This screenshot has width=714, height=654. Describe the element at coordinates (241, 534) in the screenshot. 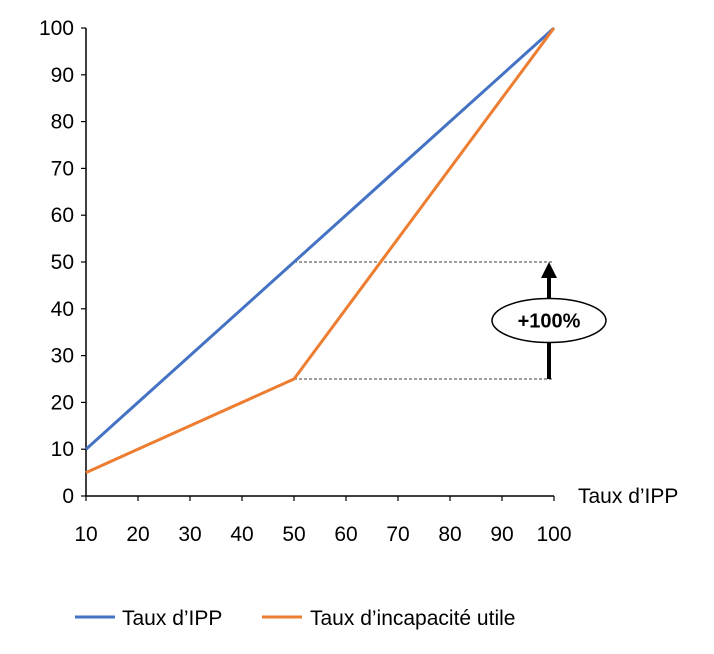

I see `x-tick-label: 40` at that location.